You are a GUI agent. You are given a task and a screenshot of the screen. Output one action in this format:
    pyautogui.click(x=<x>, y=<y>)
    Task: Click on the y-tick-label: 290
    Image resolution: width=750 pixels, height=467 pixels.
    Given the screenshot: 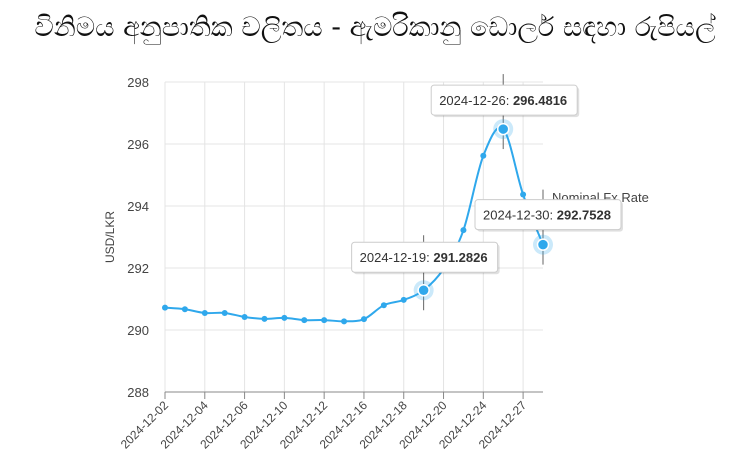 What is the action you would take?
    pyautogui.click(x=138, y=330)
    